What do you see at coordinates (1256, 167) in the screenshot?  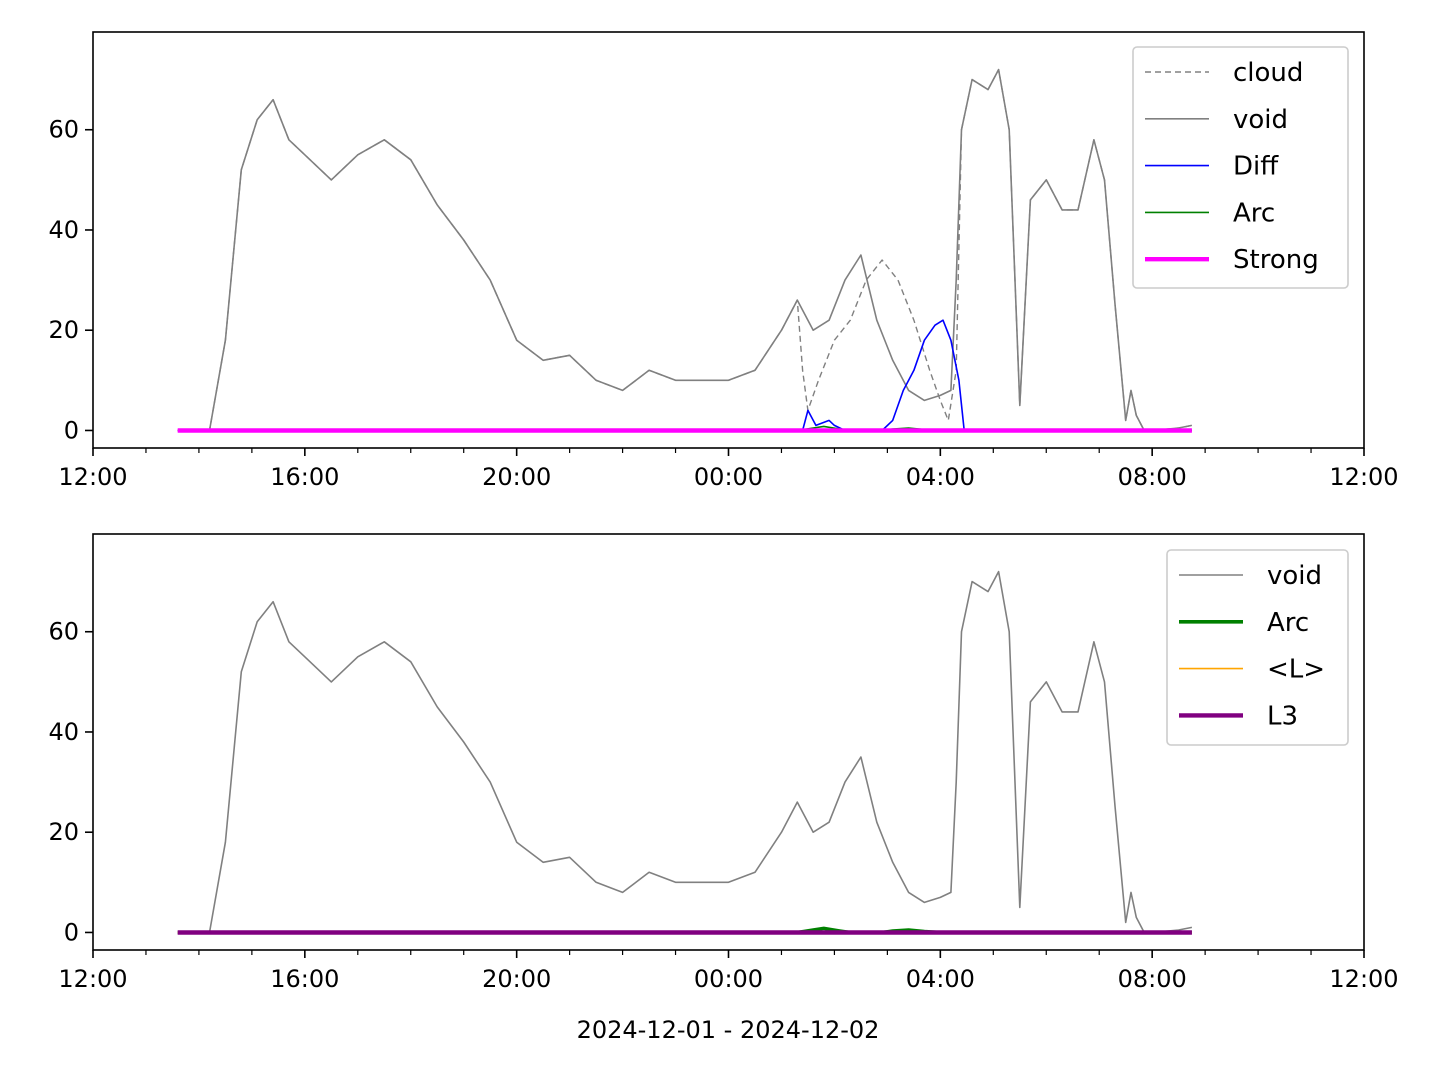 I see `legend-label: Diff` at bounding box center [1256, 167].